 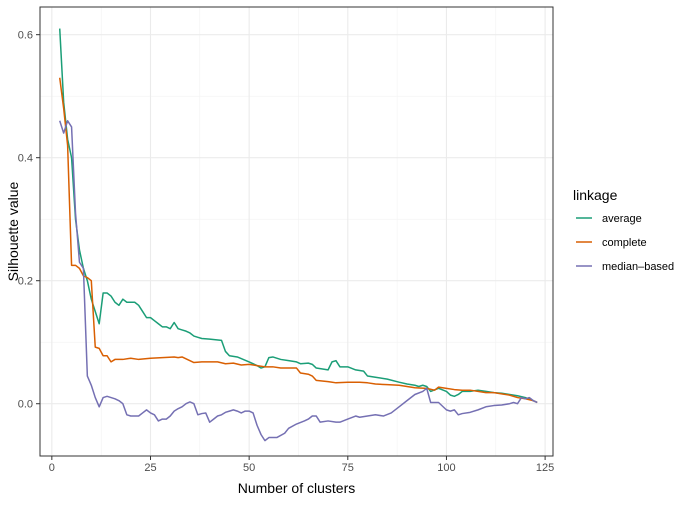 I want to click on x-tick-label: 75, so click(x=348, y=468).